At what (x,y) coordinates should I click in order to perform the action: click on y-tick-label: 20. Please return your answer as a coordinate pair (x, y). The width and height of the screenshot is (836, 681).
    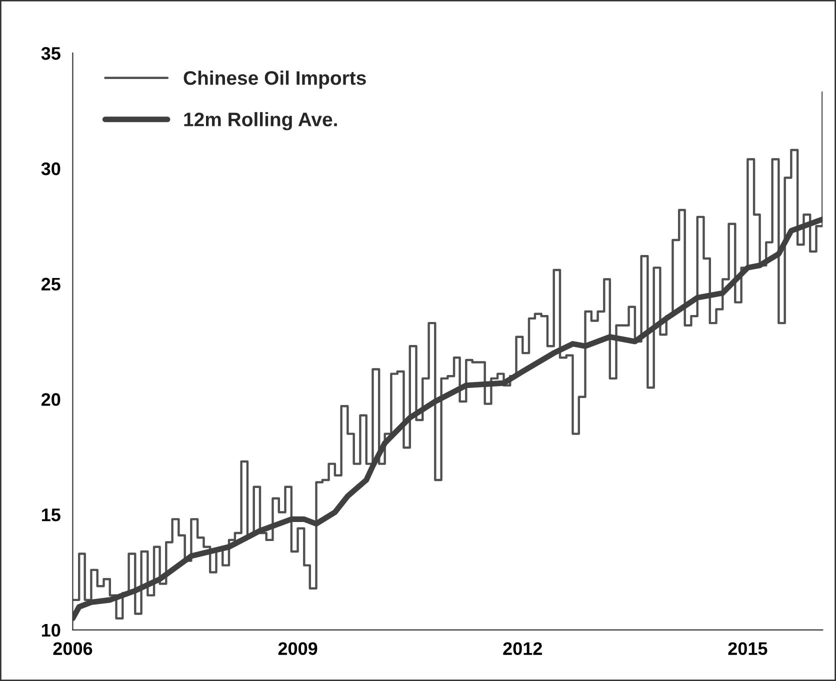
    Looking at the image, I should click on (50, 399).